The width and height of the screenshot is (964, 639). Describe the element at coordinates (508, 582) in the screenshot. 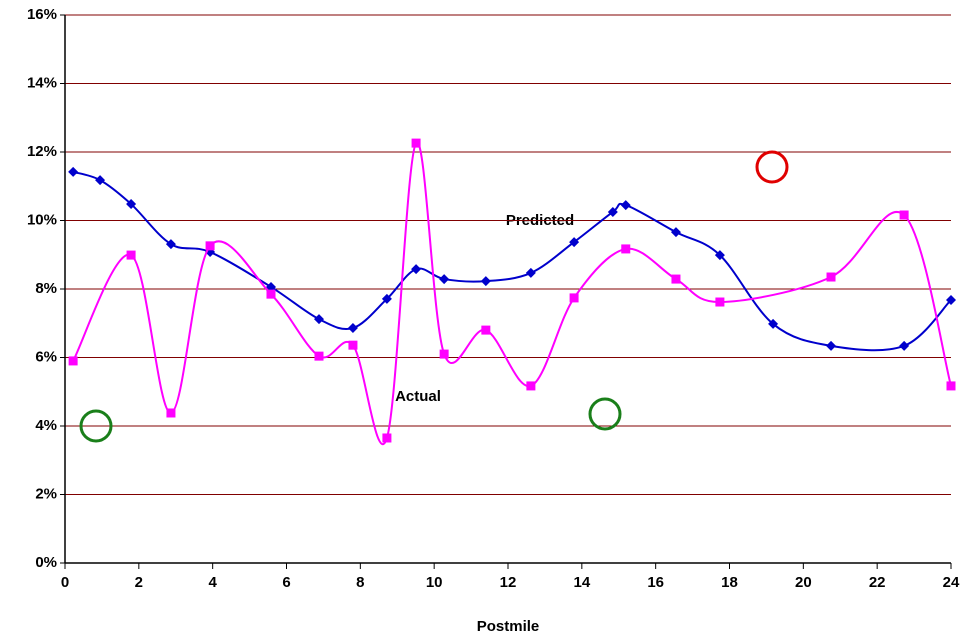

I see `x-tick-label: 12` at that location.